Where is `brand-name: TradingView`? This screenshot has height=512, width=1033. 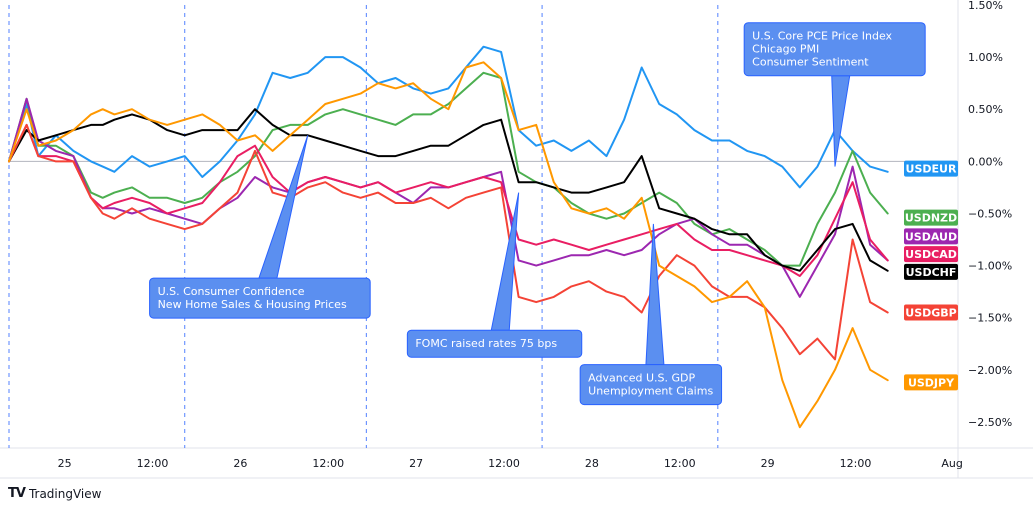 brand-name: TradingView is located at coordinates (65, 493).